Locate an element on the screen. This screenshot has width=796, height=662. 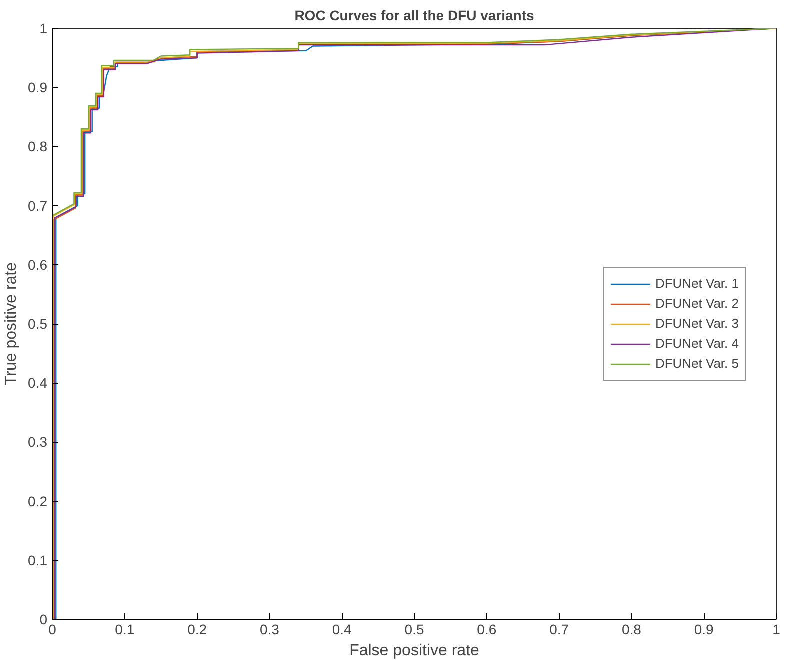
legend-label: DFUNet Var. 4 is located at coordinates (697, 343).